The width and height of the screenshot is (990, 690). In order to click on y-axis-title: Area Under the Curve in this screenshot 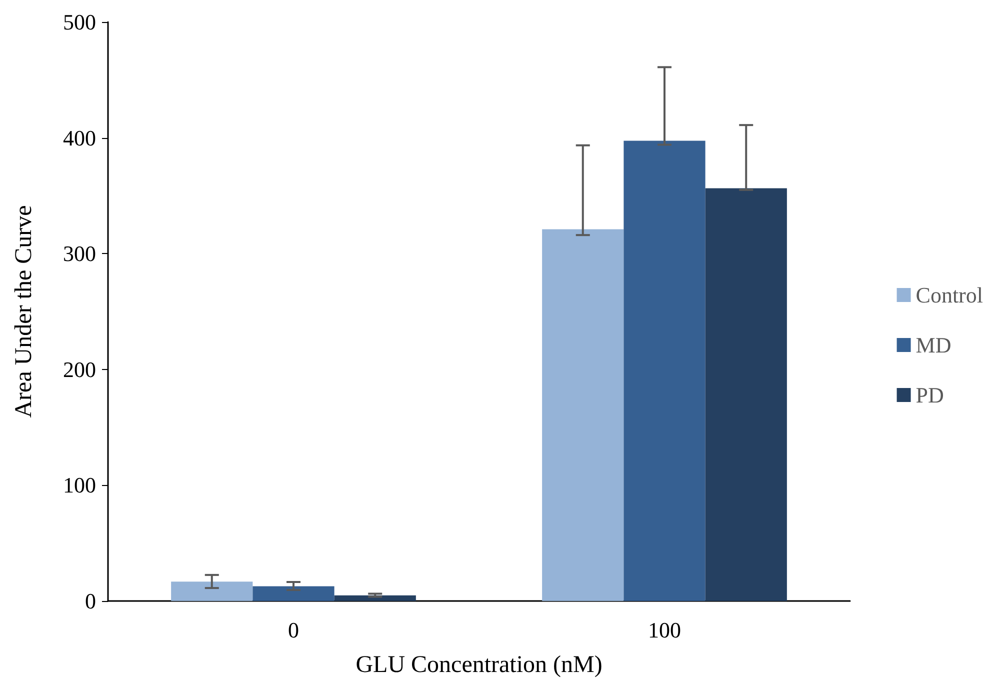, I will do `click(24, 311)`.